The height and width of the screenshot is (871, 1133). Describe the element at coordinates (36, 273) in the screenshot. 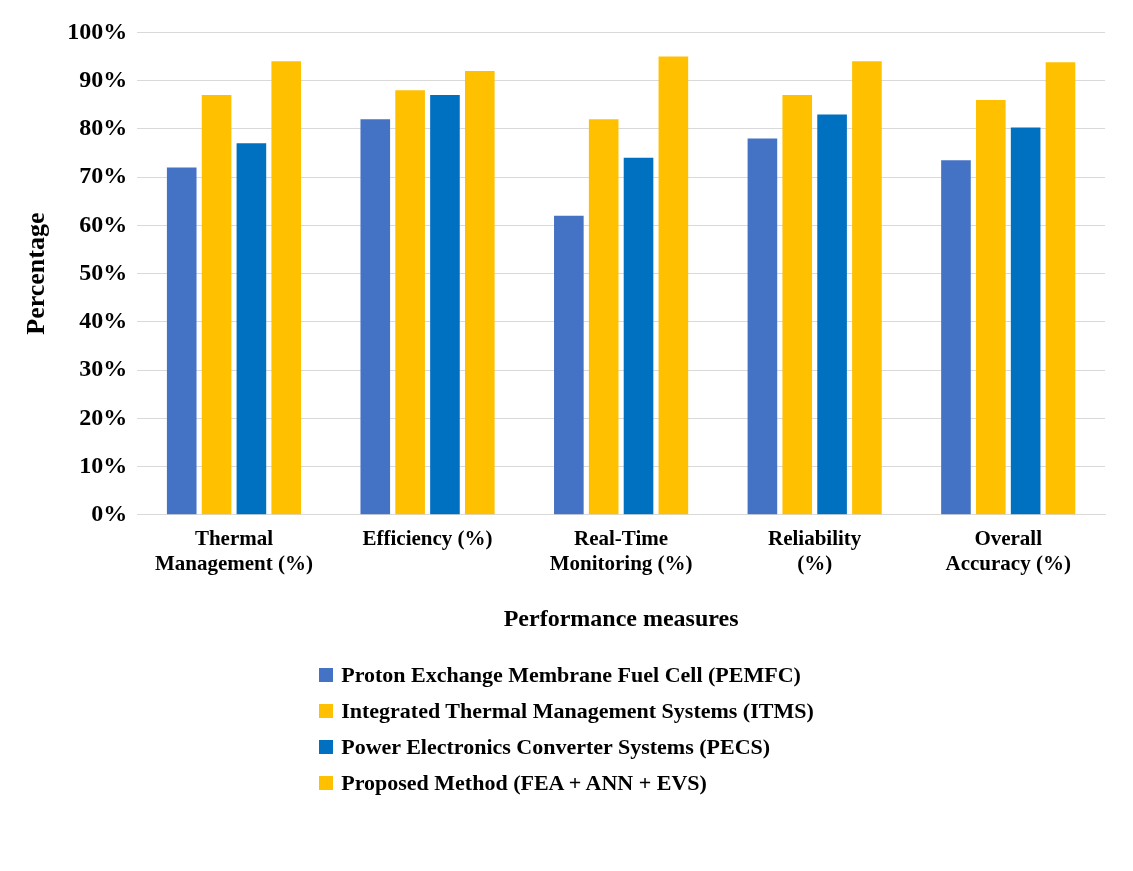

I see `y-axis-title: Percentage` at that location.